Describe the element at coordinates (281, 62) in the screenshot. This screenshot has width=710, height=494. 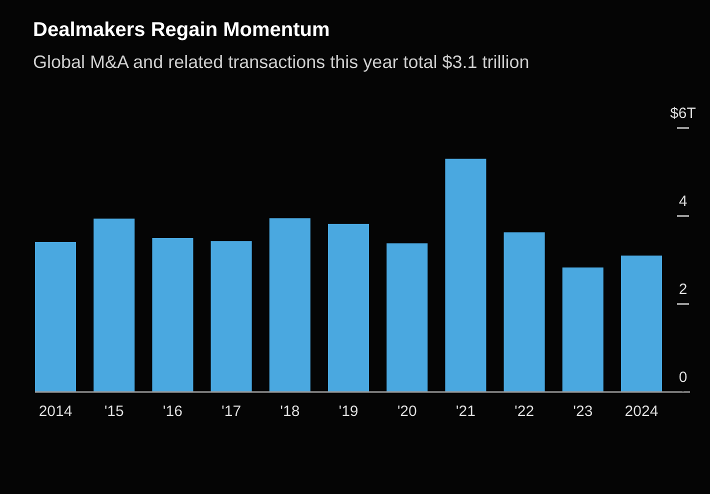
I see `chart-subtitle: Global M&A and related transactions this year total $3.1 trillion` at that location.